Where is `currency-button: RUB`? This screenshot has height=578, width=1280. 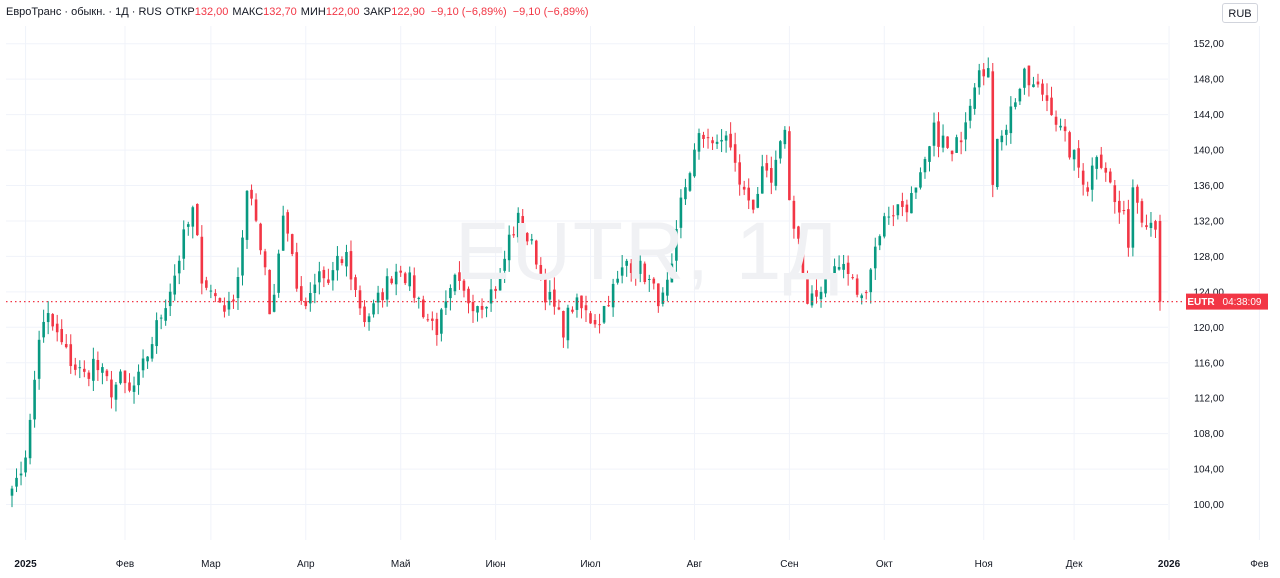 currency-button: RUB is located at coordinates (1240, 13).